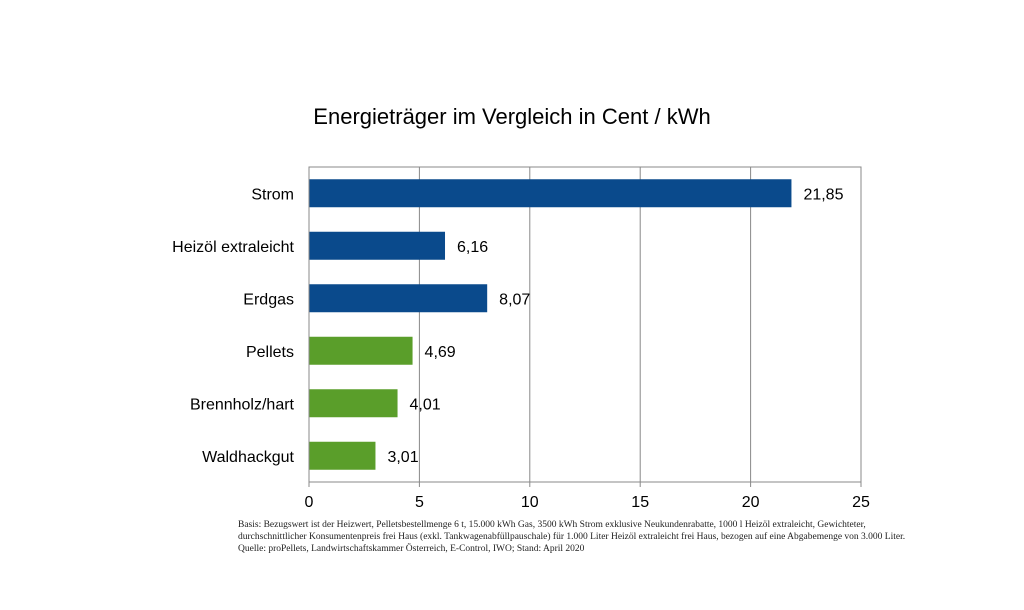  Describe the element at coordinates (270, 352) in the screenshot. I see `category-label: Pellets` at that location.